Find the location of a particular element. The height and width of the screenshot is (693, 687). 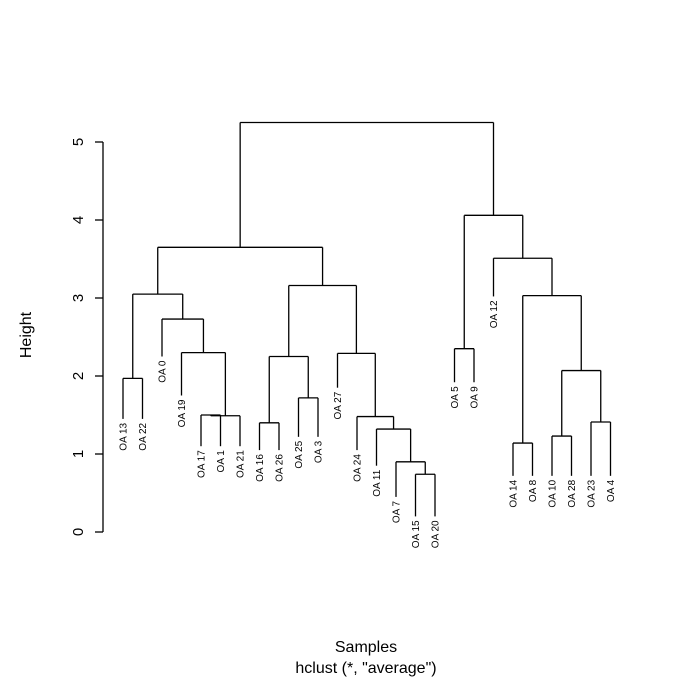

y-tick-label-0: 0 is located at coordinates (78, 532).